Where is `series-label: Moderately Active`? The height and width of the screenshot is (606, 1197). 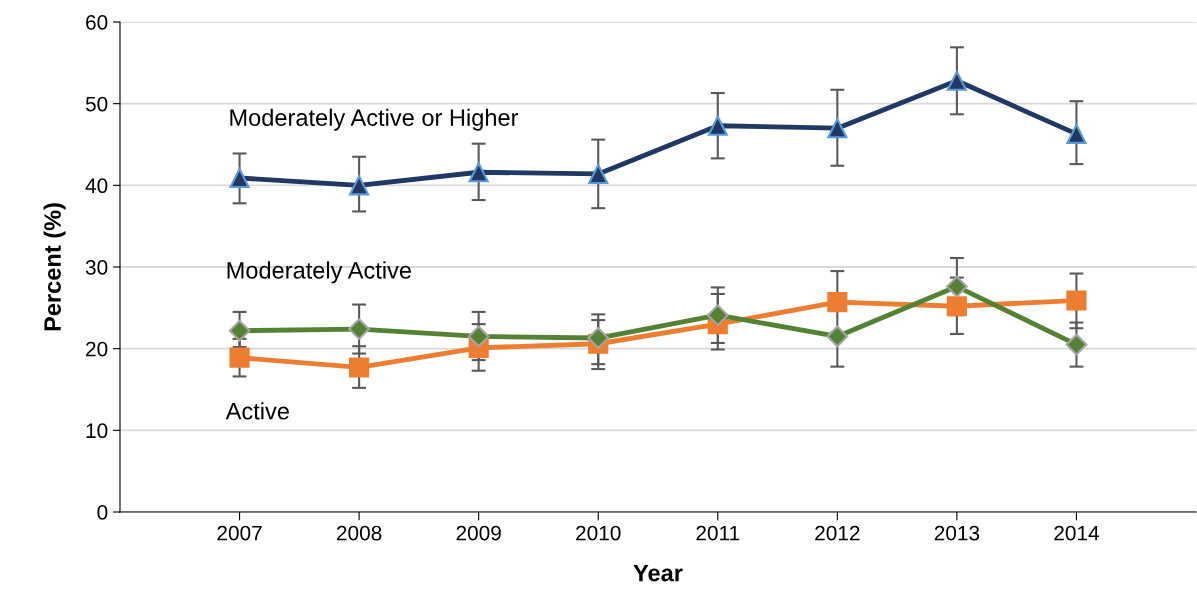 series-label: Moderately Active is located at coordinates (319, 272).